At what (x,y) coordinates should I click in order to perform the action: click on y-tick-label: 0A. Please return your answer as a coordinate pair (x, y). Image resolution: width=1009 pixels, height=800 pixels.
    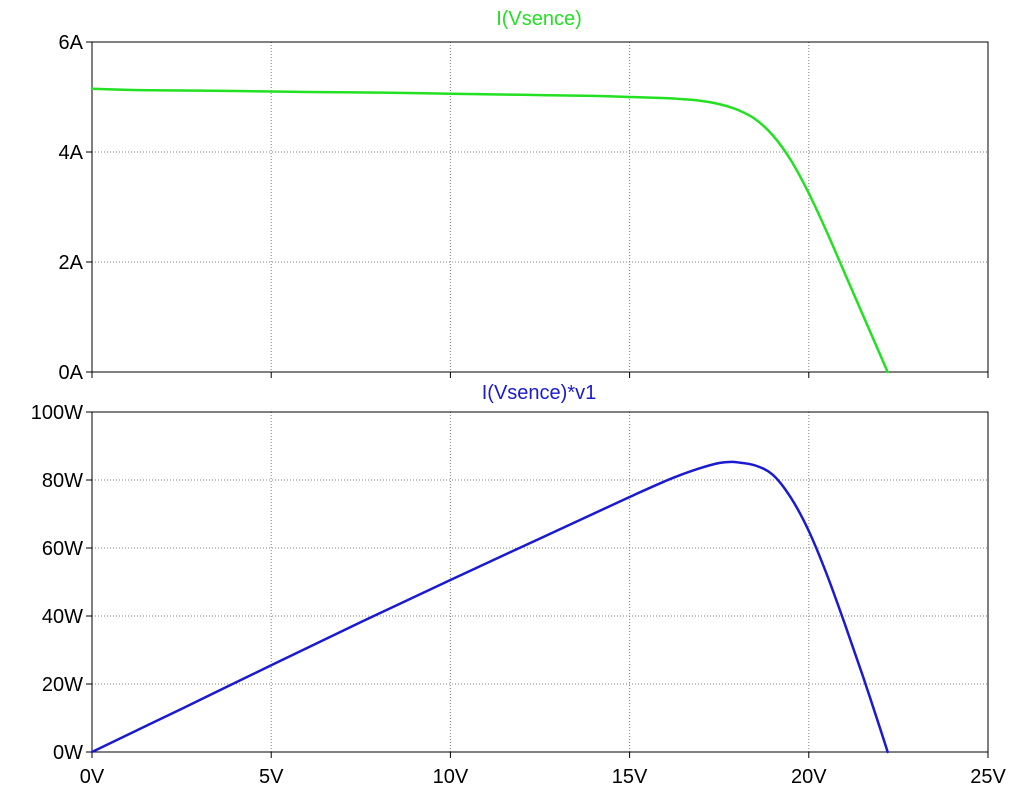
    Looking at the image, I should click on (71, 373).